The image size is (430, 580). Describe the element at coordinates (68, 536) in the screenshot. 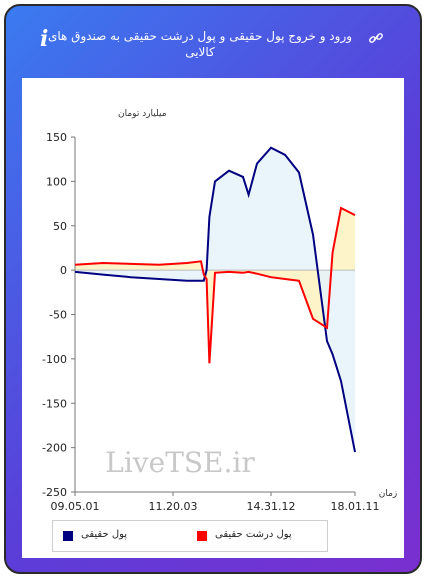

I see `legend-swatch-real-money` at that location.